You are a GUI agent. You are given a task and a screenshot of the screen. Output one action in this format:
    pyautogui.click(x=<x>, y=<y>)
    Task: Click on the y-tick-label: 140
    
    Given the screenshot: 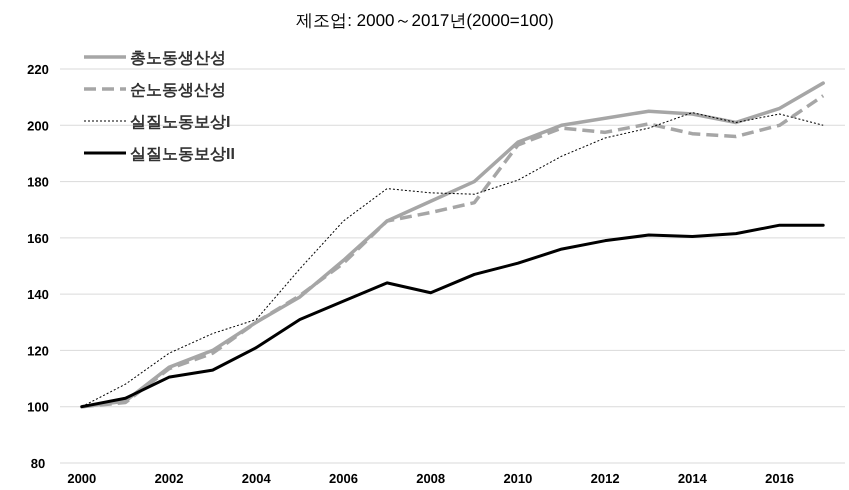 What is the action you would take?
    pyautogui.click(x=38, y=294)
    